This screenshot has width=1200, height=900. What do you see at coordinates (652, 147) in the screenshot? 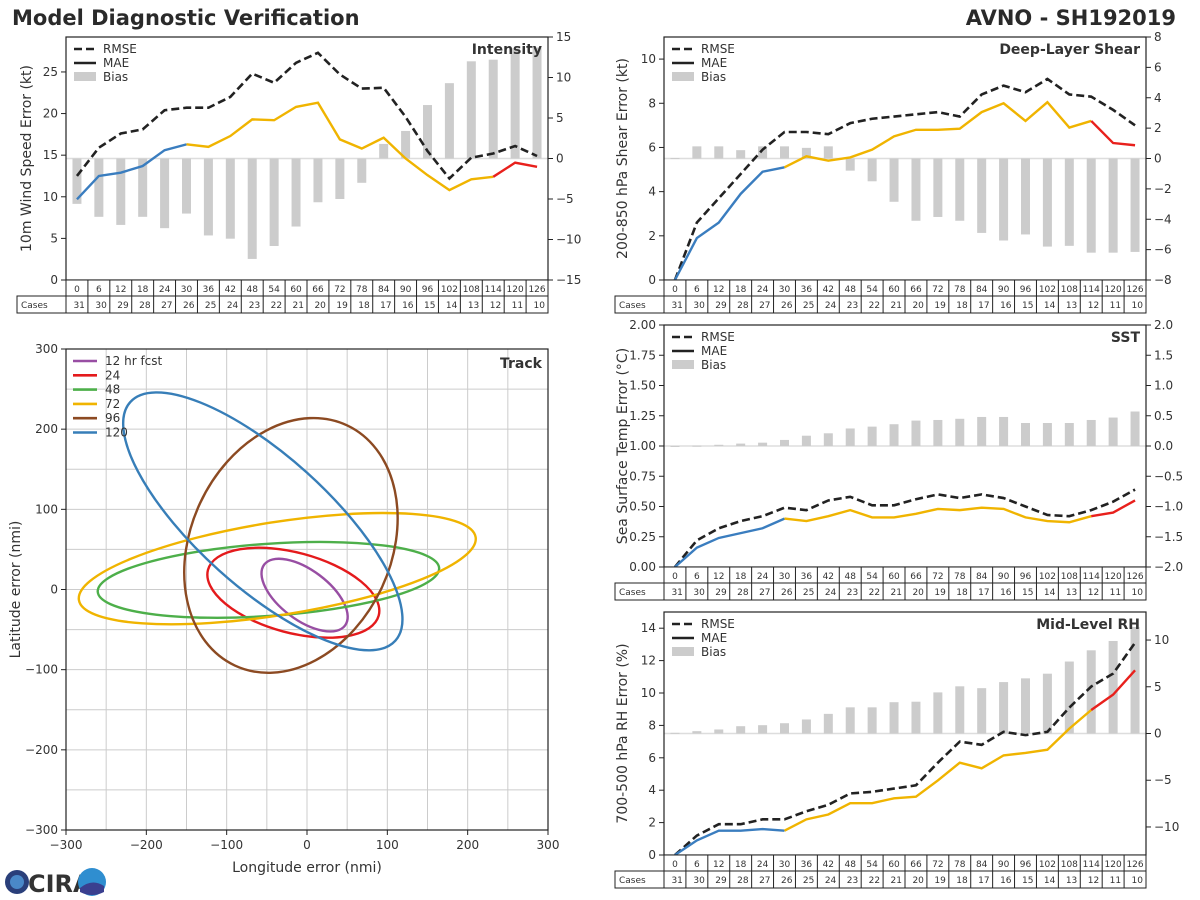
I see `y-tick-label: 6` at bounding box center [652, 147].